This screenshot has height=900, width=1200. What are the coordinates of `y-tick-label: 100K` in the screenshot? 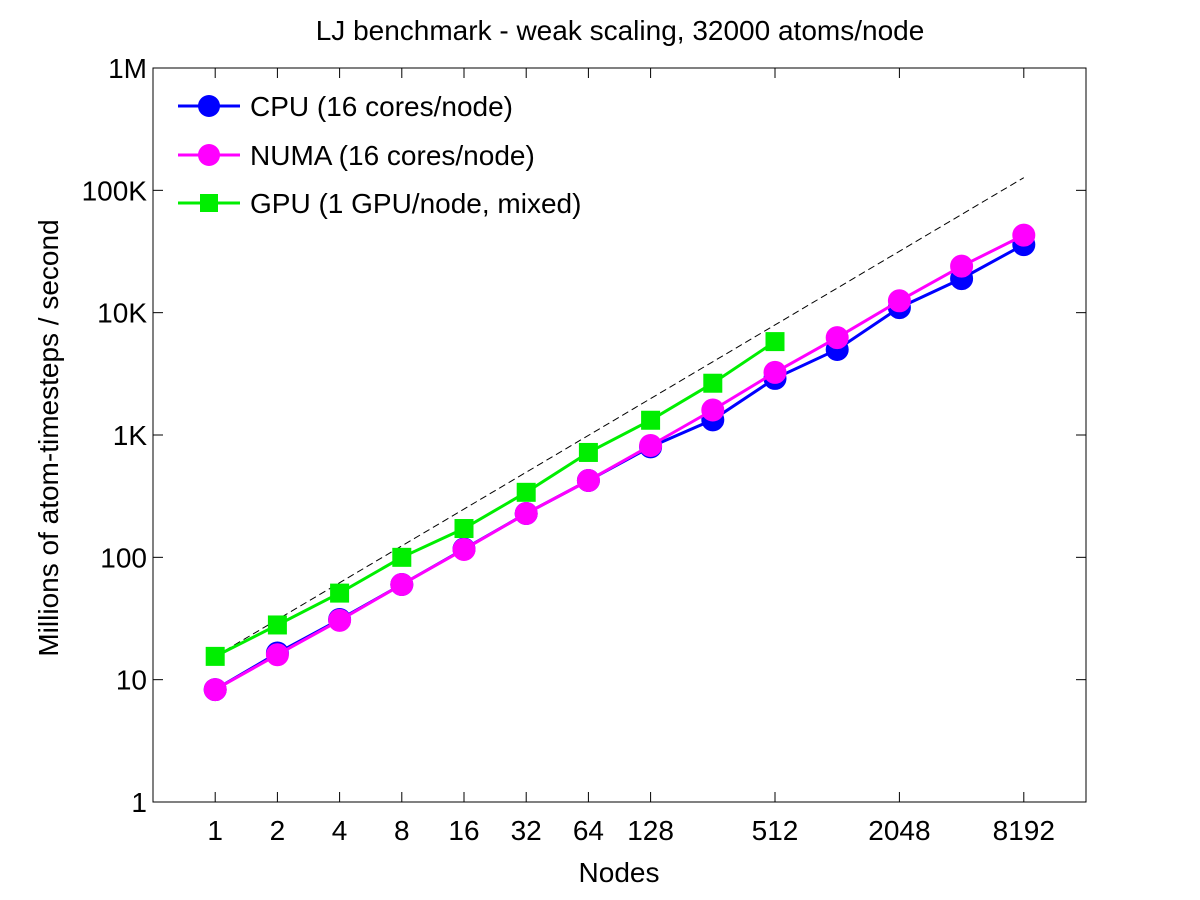 It's located at (115, 190).